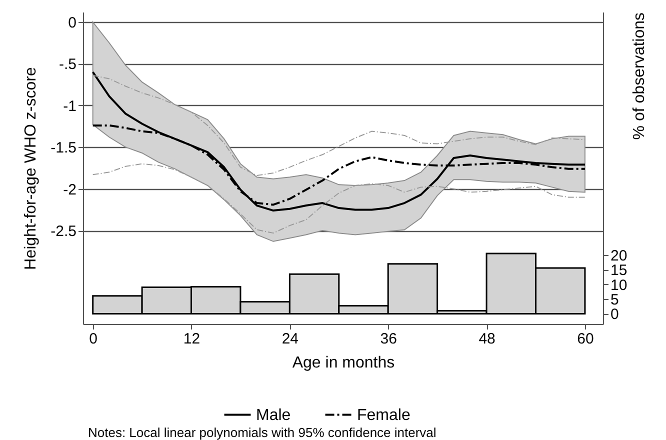 This screenshot has height=440, width=666. What do you see at coordinates (614, 315) in the screenshot?
I see `y2-tick-label: 0` at bounding box center [614, 315].